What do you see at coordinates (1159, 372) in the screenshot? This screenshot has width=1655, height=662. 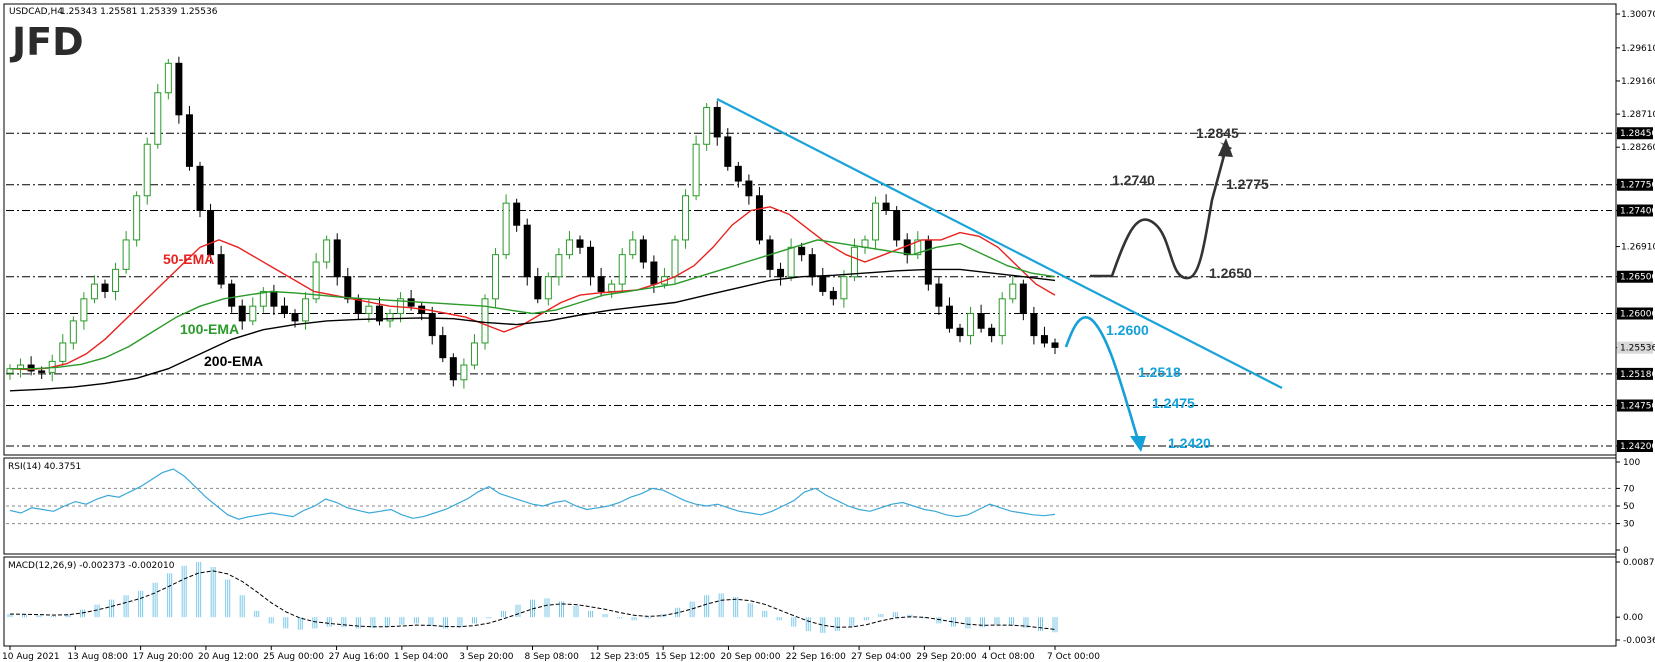 I see `level-label-12518: 1.2518` at bounding box center [1159, 372].